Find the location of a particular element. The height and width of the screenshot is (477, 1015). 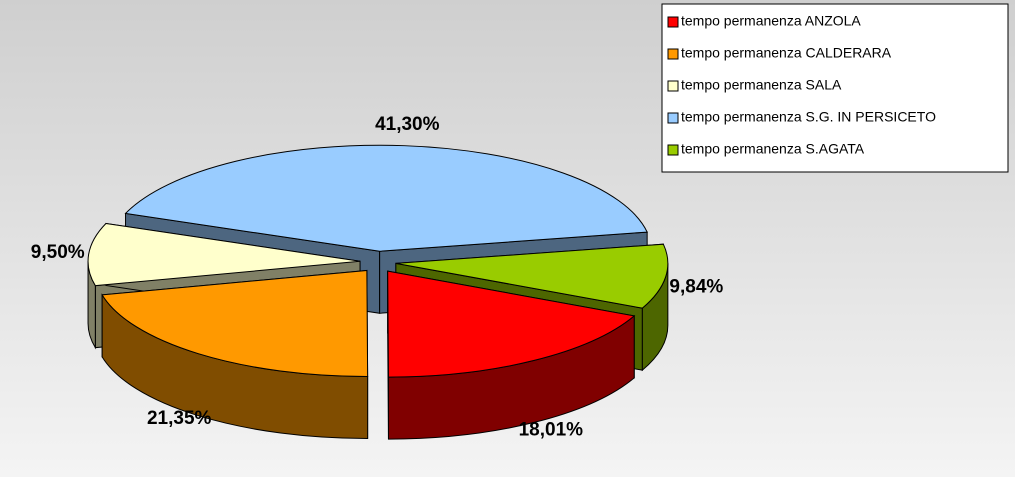

data-label: 18,01% is located at coordinates (551, 429).